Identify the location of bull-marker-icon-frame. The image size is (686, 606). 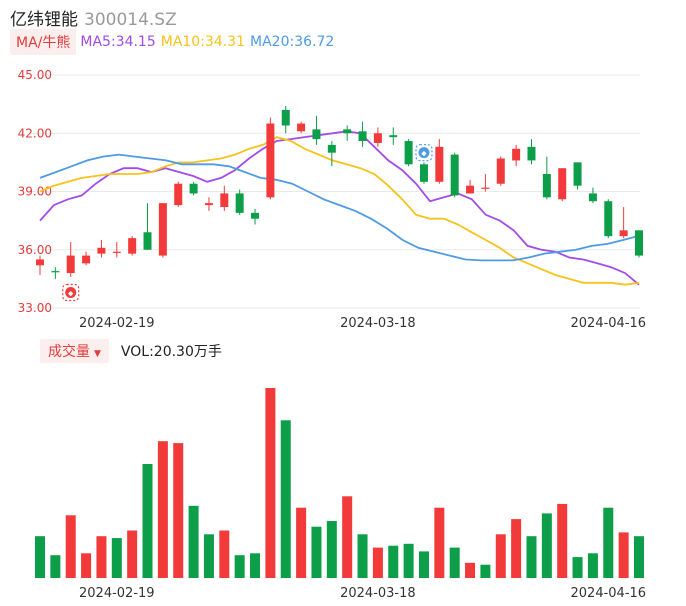
(71, 292).